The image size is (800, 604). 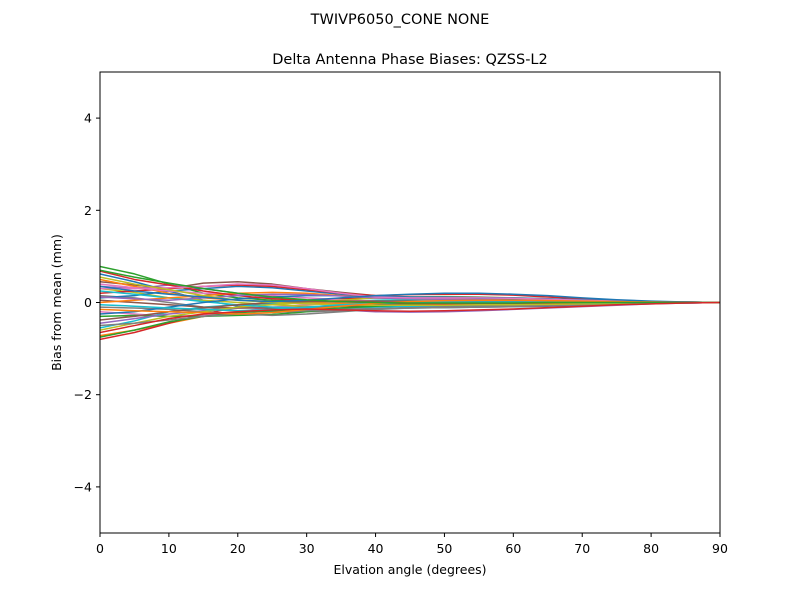 I want to click on x-tick-label: 60, so click(x=513, y=548).